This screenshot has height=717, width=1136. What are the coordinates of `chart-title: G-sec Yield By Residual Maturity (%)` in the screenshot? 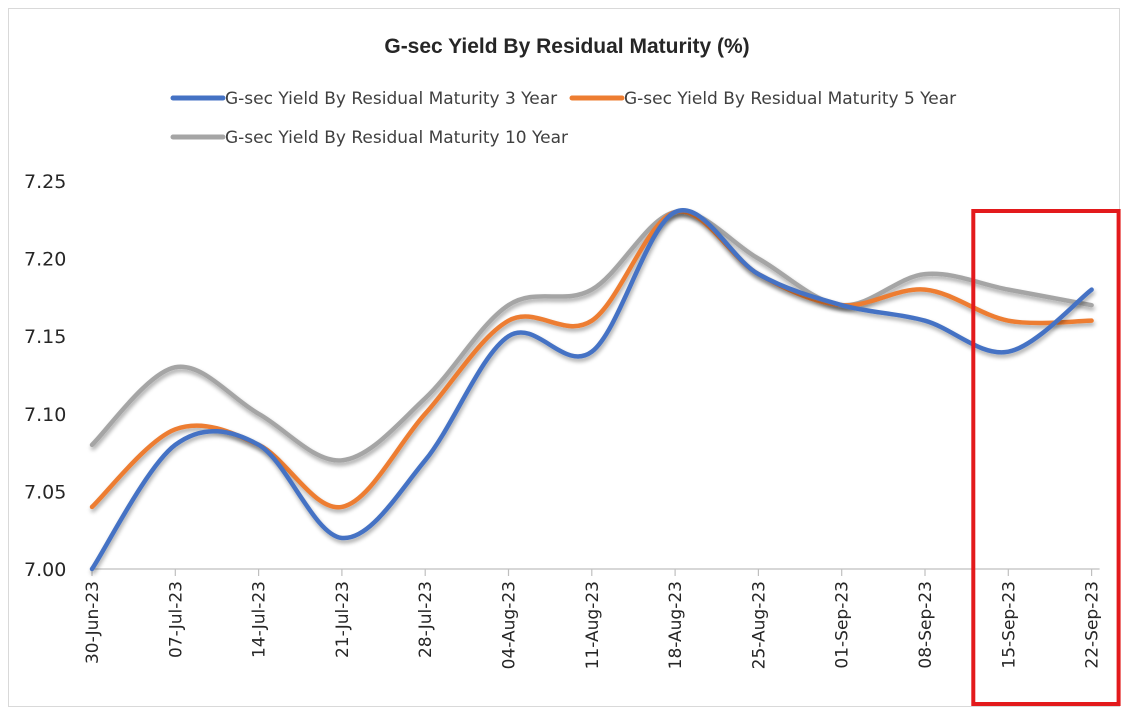 It's located at (566, 46).